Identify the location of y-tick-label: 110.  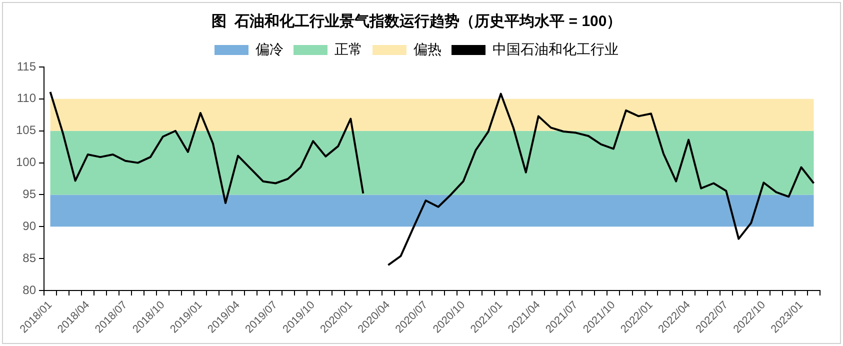
(26, 98).